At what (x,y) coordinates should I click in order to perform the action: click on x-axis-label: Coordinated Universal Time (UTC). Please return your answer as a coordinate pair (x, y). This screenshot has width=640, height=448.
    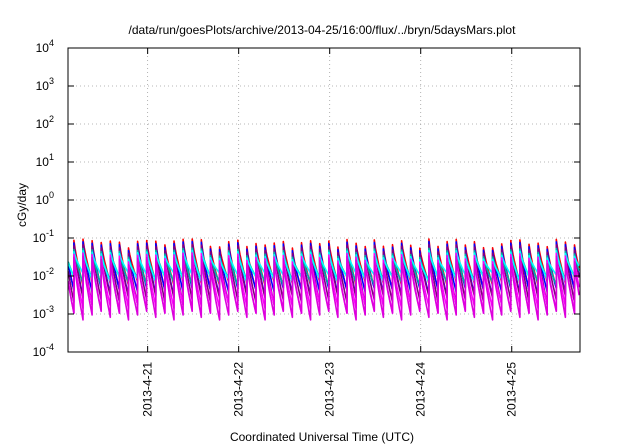
    Looking at the image, I should click on (322, 437).